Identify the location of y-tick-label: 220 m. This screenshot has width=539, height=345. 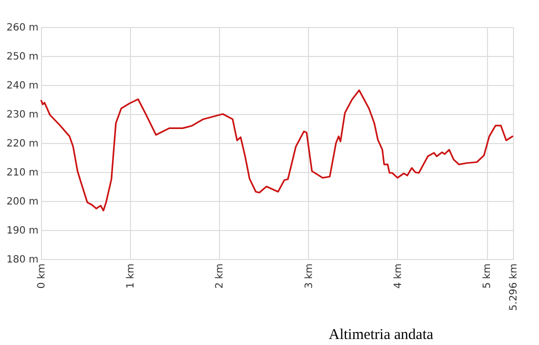
(22, 144).